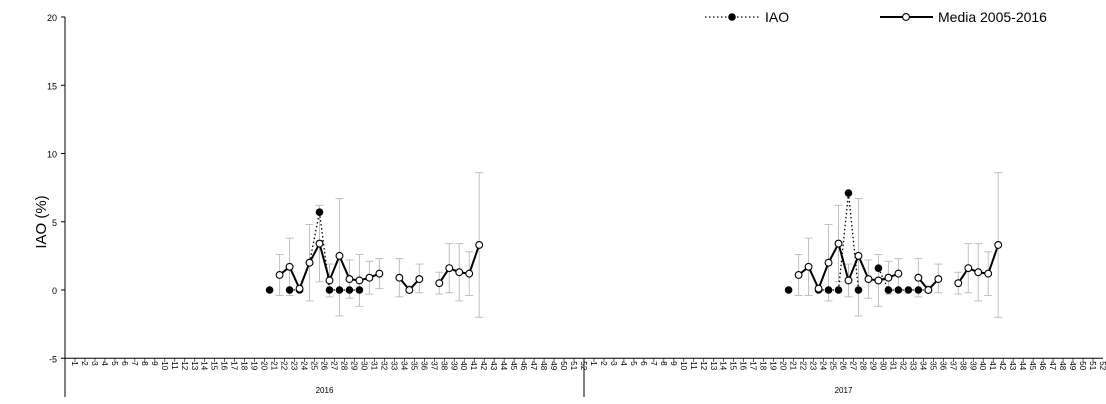 The image size is (1106, 404). What do you see at coordinates (906, 17) in the screenshot?
I see `legend-marker-media` at bounding box center [906, 17].